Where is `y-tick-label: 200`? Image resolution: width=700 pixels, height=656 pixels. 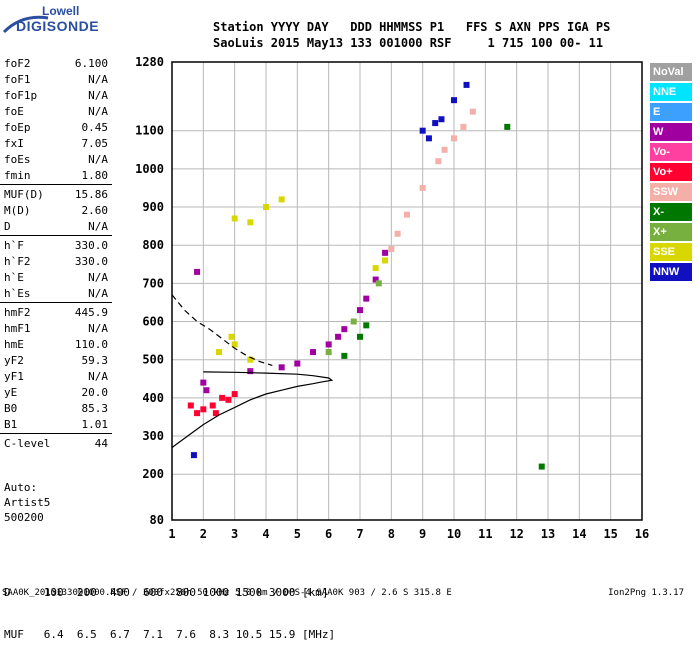 y-tick-label: 200 is located at coordinates (153, 474).